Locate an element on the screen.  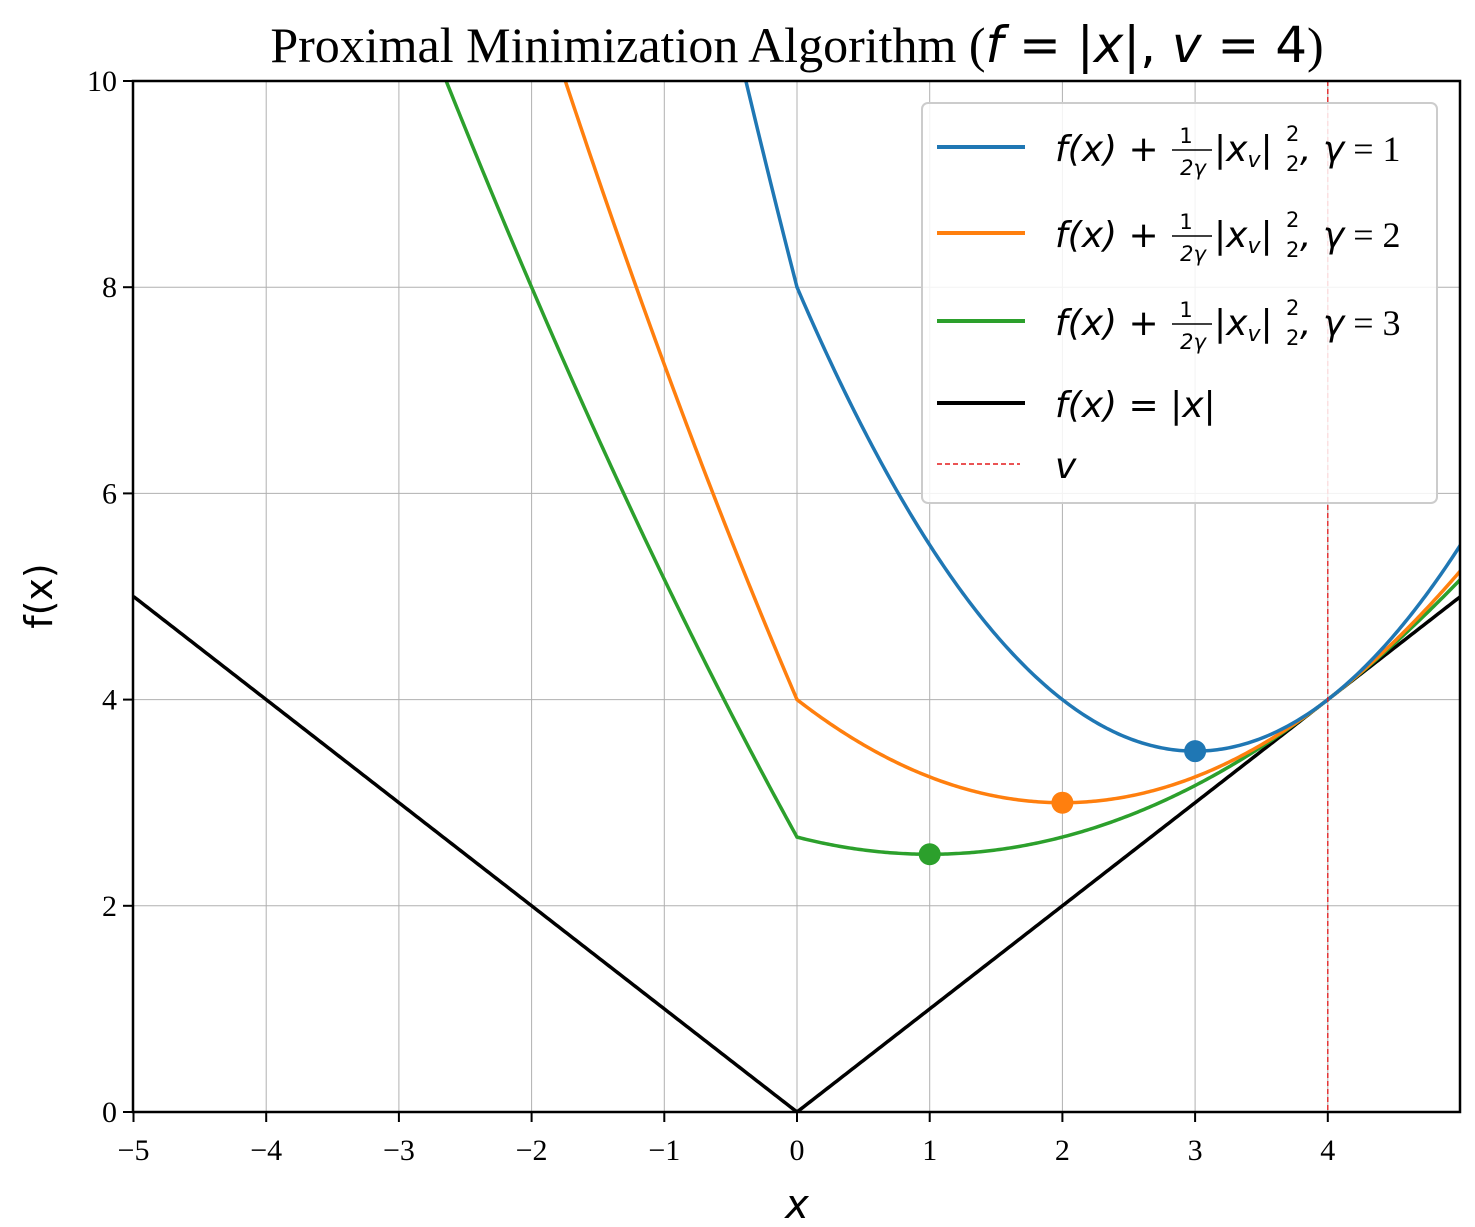
y-tick-label: 0 is located at coordinates (109, 1112).